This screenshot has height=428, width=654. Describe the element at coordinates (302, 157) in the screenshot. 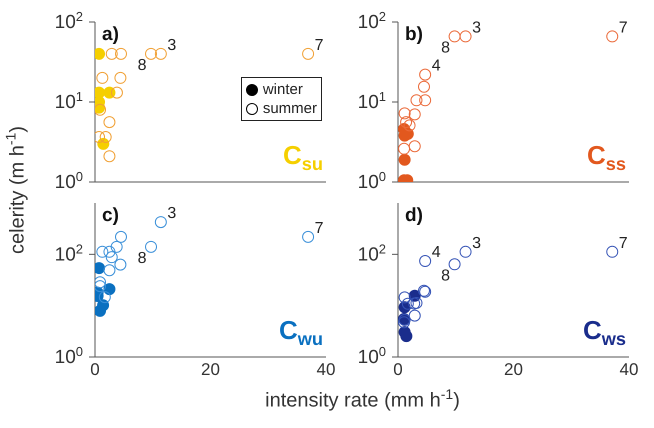

I see `annotation: C$_{su}$` at that location.